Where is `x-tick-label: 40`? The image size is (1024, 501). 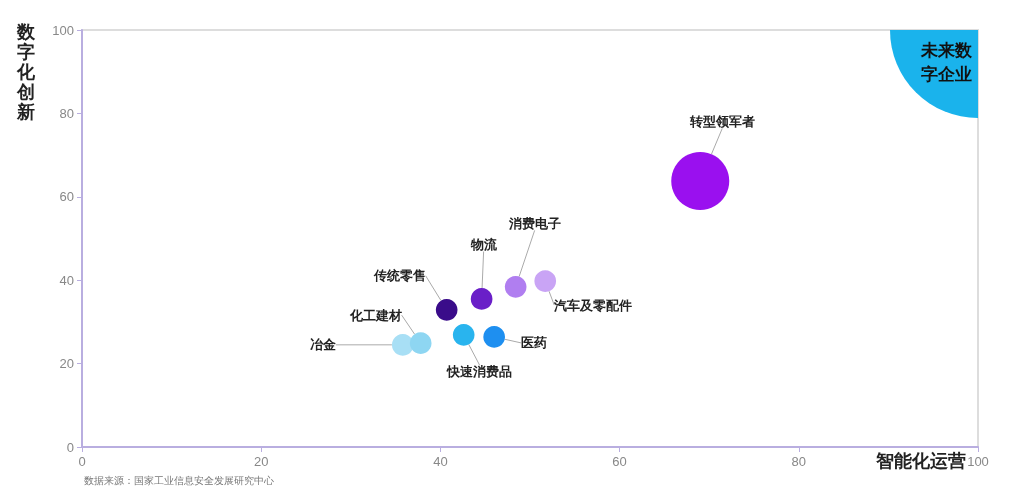 x-tick-label: 40 is located at coordinates (440, 461).